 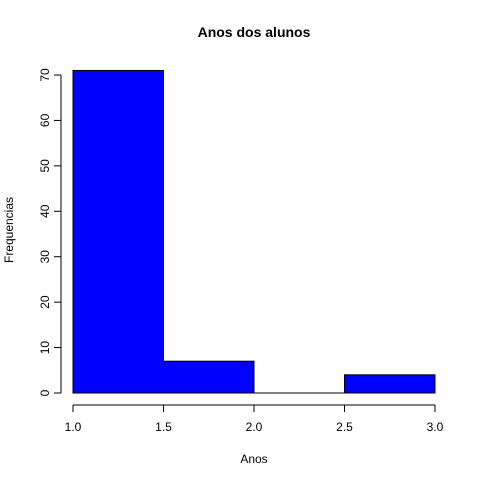 What do you see at coordinates (73, 427) in the screenshot?
I see `x-tick-label: 1.0` at bounding box center [73, 427].